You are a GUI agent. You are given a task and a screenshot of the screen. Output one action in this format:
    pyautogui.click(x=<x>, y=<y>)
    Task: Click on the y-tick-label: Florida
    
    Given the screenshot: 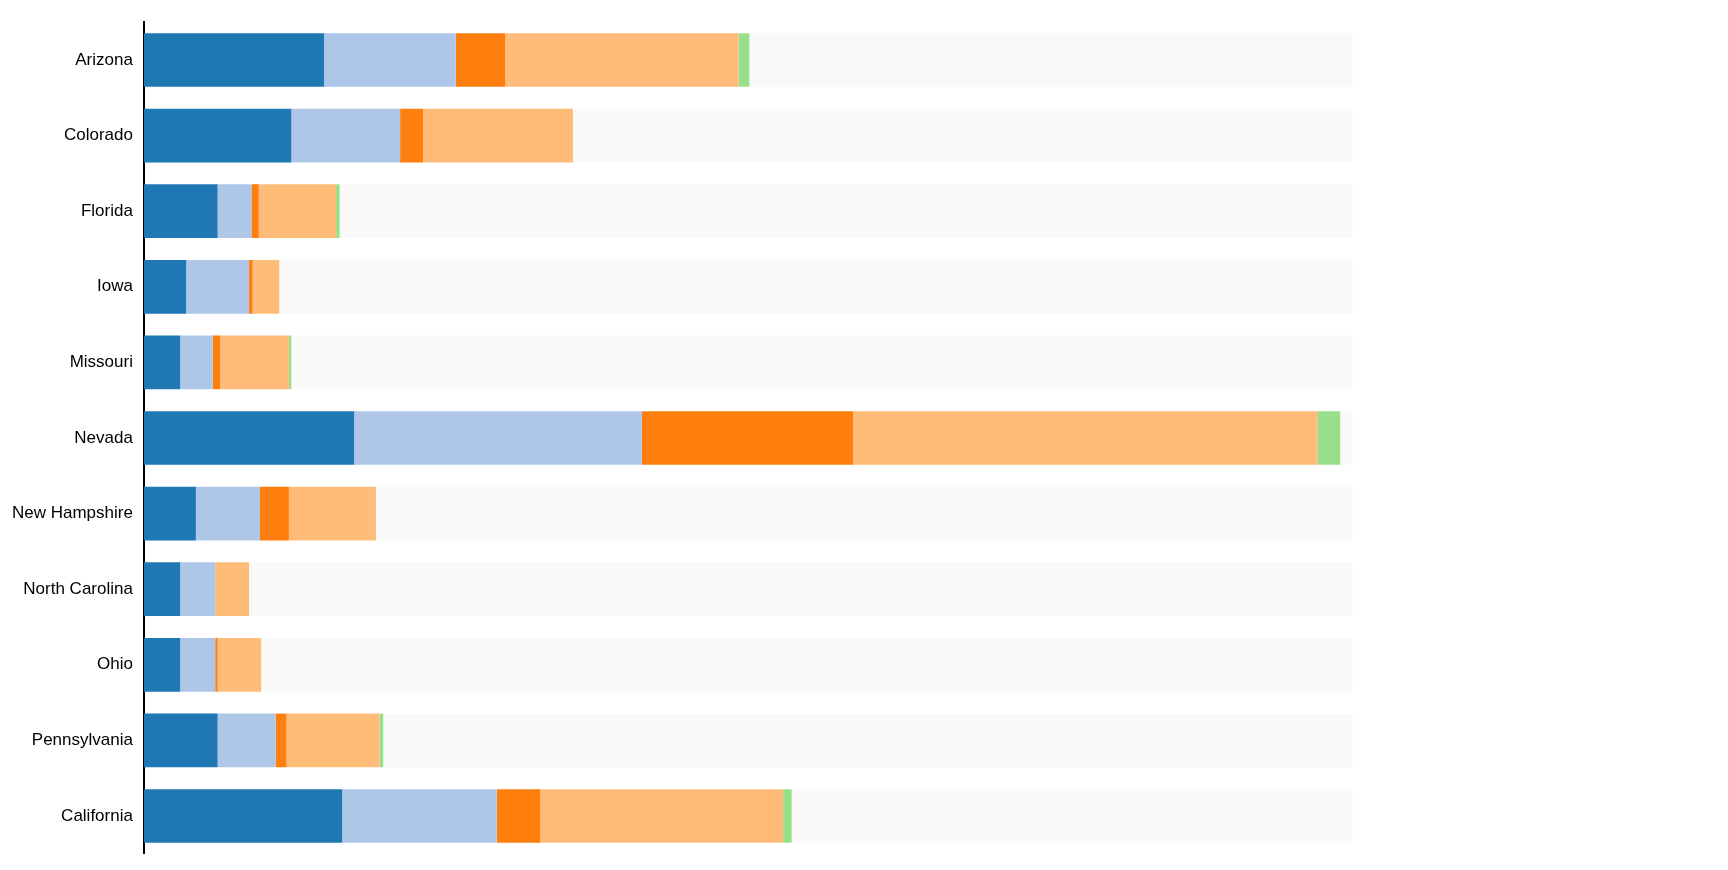 What is the action you would take?
    pyautogui.click(x=107, y=210)
    